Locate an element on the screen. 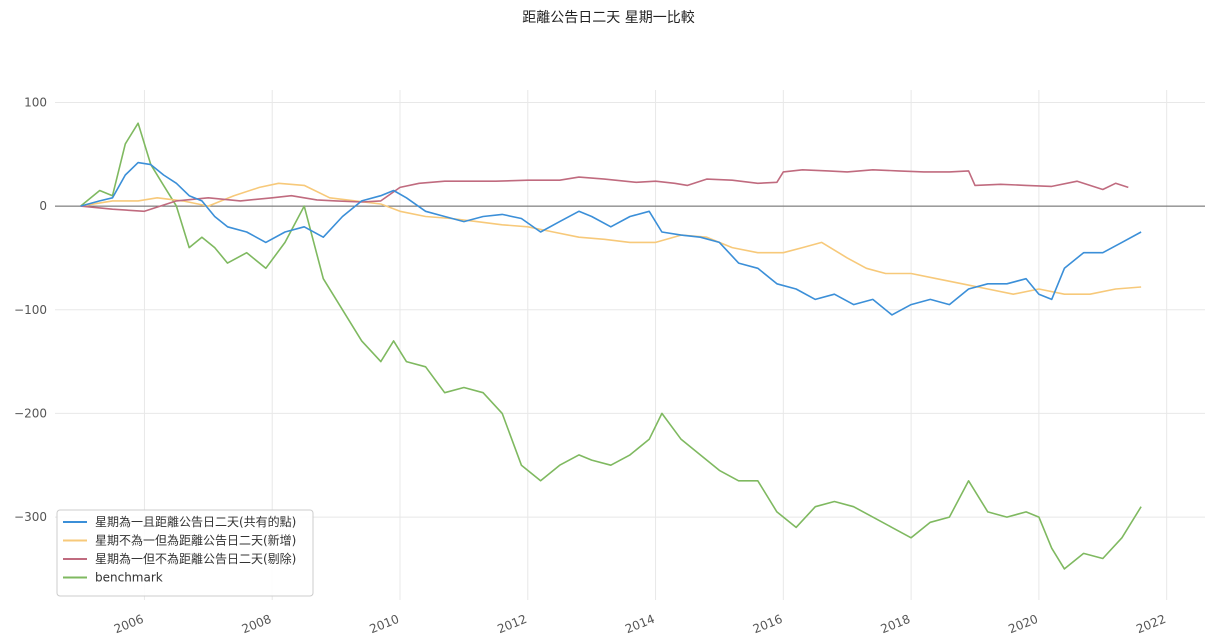 The width and height of the screenshot is (1217, 640). x-tick-label: 2018 is located at coordinates (896, 624).